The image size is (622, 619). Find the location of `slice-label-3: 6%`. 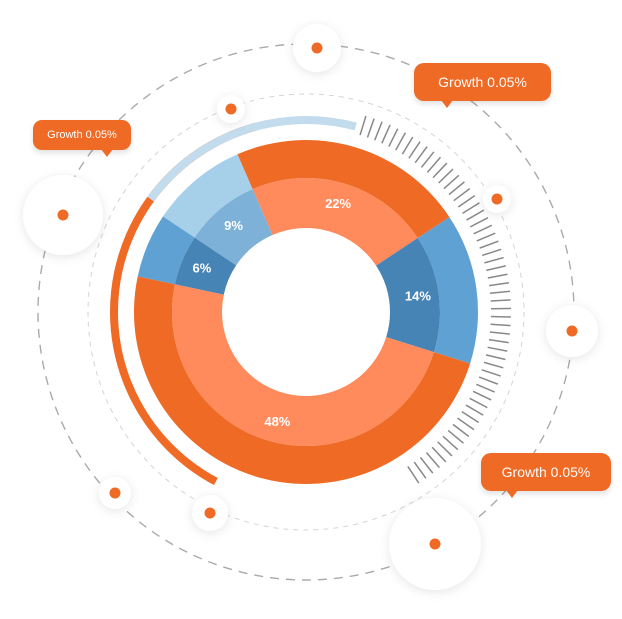

slice-label-3: 6% is located at coordinates (201, 268).